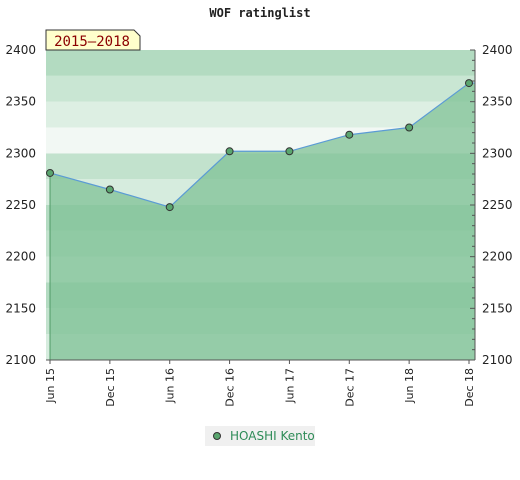 This screenshot has width=520, height=480. I want to click on y-tick-label-left: 2300, so click(20, 153).